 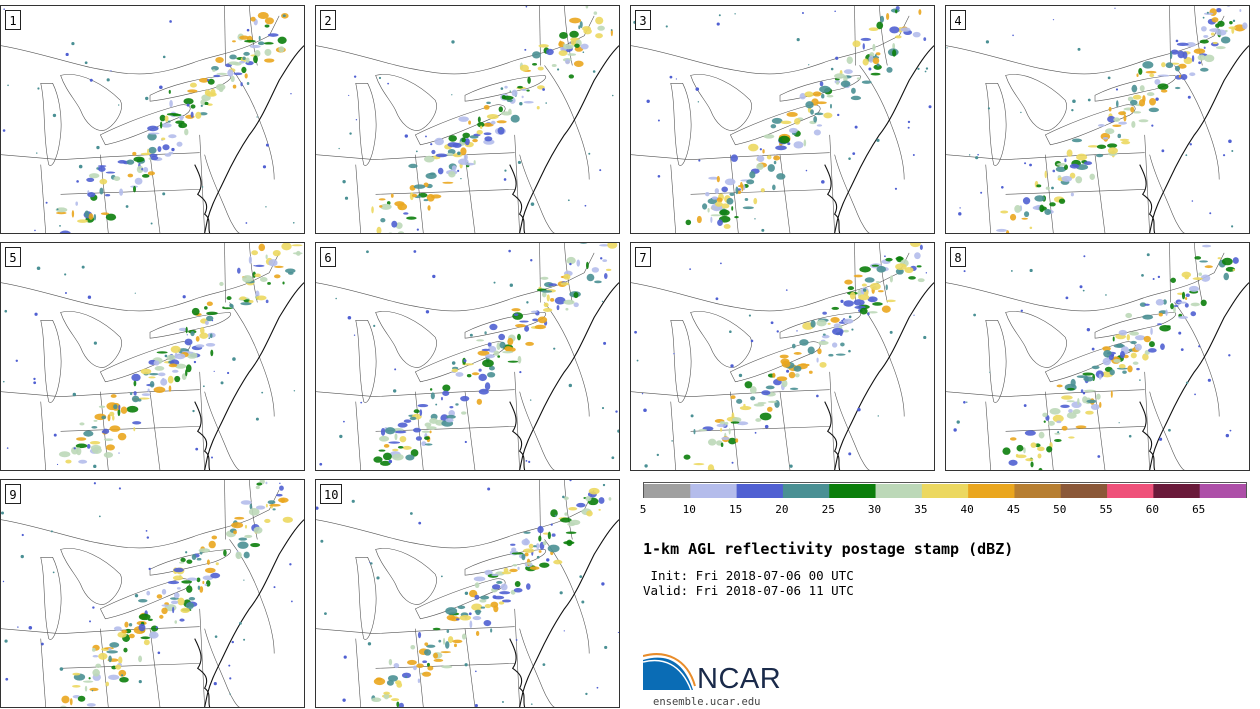 I want to click on colorbar-tick: 35, so click(x=921, y=509).